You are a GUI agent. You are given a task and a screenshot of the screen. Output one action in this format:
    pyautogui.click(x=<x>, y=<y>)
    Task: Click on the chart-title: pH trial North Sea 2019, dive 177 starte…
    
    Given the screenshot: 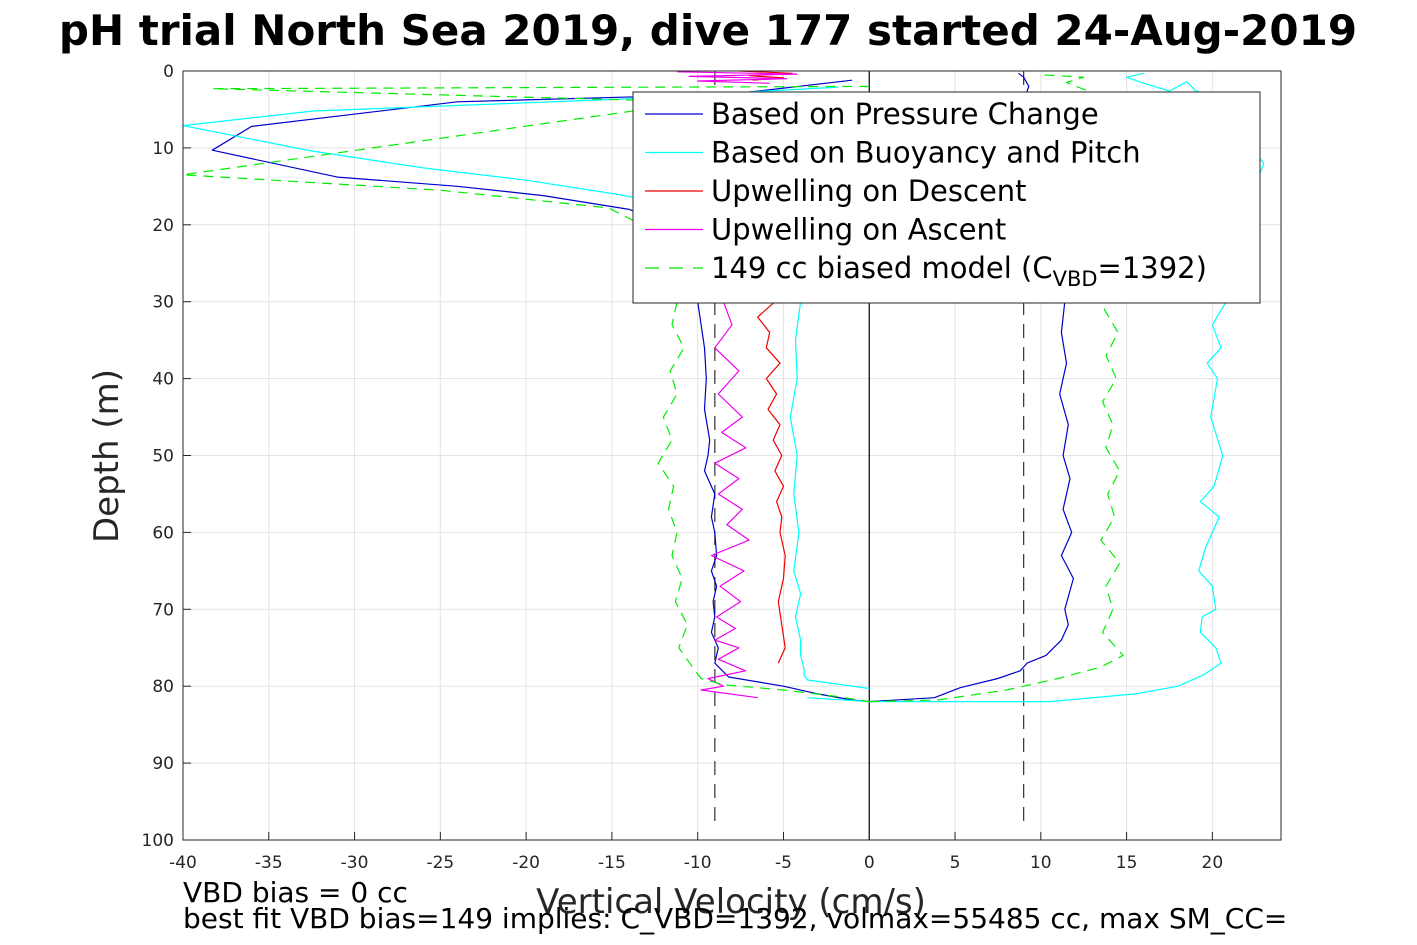 What is the action you would take?
    pyautogui.click(x=708, y=30)
    